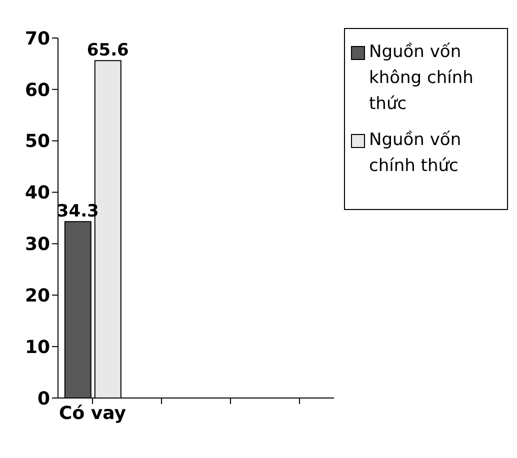 This screenshot has width=517, height=458. What do you see at coordinates (415, 153) in the screenshot?
I see `legend-label: Nguồn vốn chính thức` at bounding box center [415, 153].